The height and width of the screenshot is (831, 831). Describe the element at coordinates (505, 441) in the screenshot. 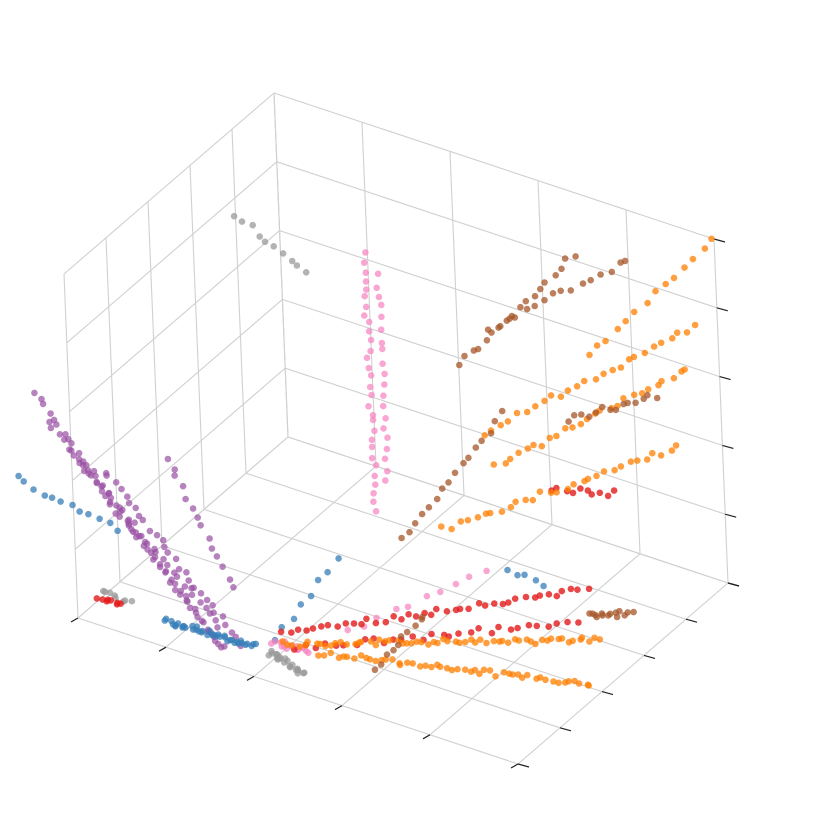

I see `back-wall-gridline-z` at that location.